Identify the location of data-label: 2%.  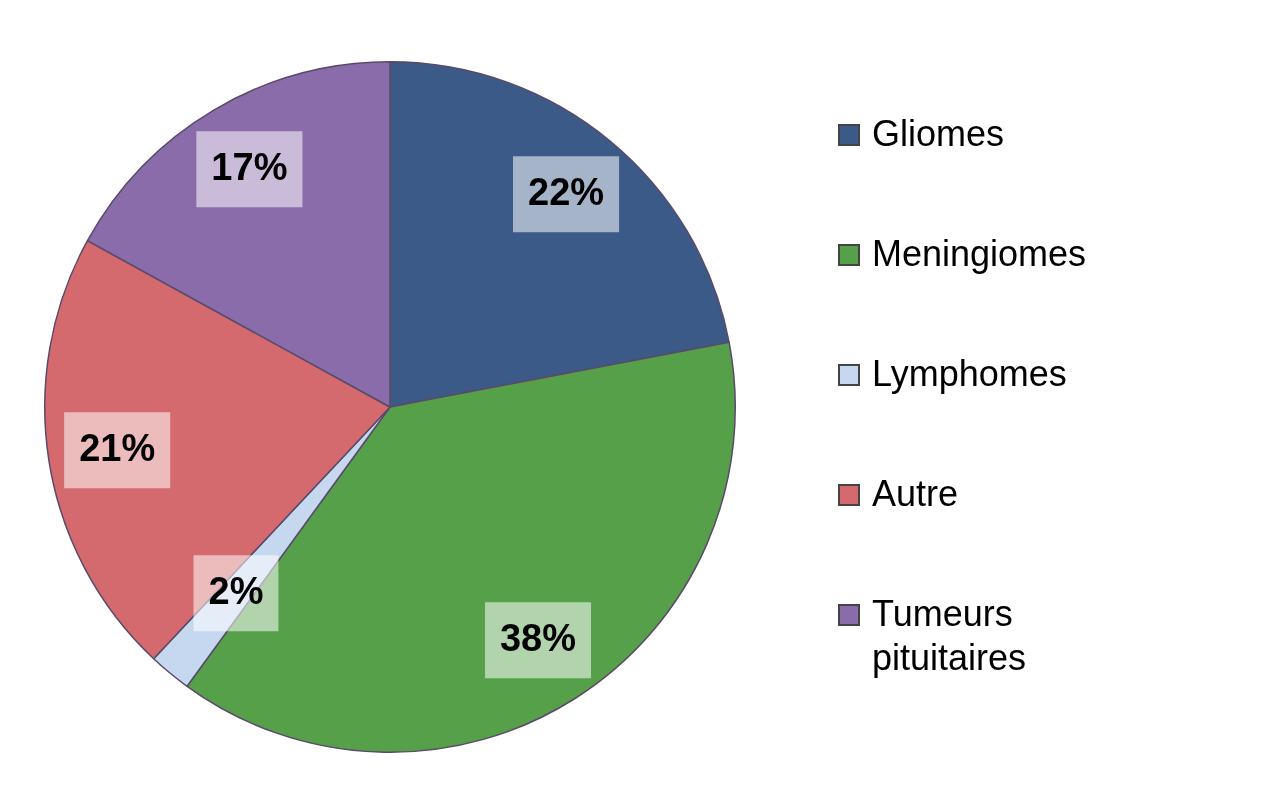
(236, 590).